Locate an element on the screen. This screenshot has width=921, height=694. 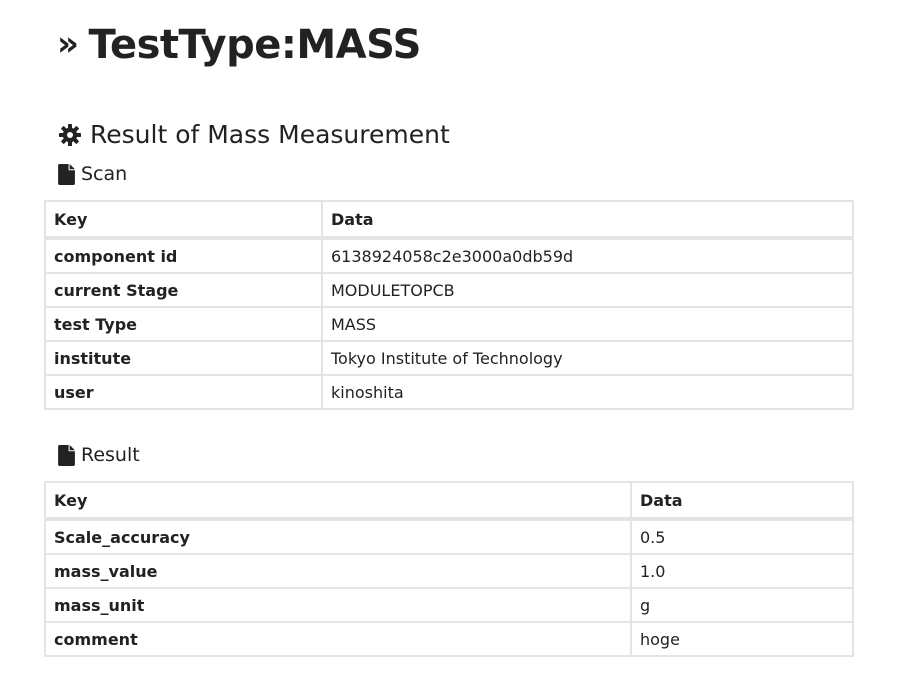
row-value: 0.5 is located at coordinates (742, 536).